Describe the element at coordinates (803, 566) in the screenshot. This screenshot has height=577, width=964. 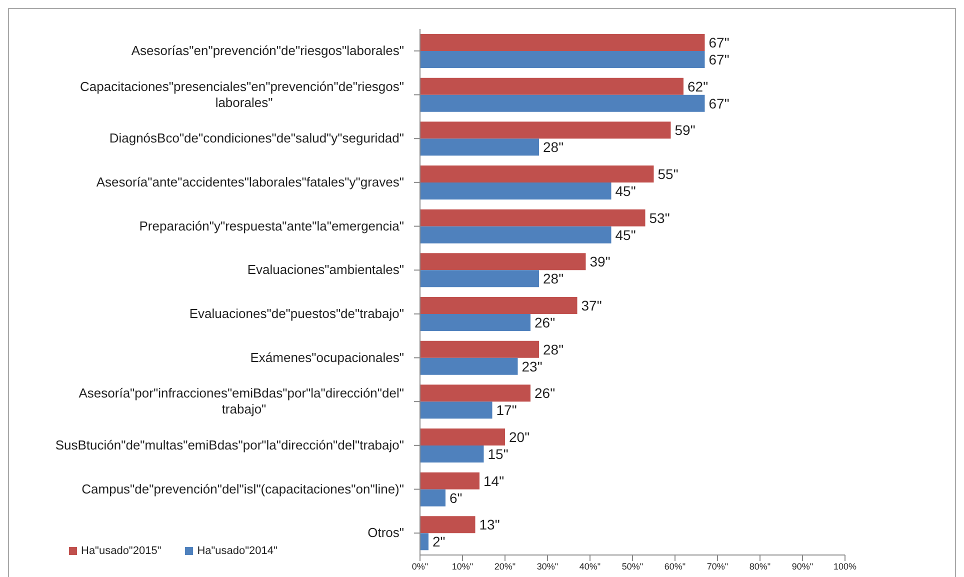
I see `x-tick-label: 90%"` at that location.